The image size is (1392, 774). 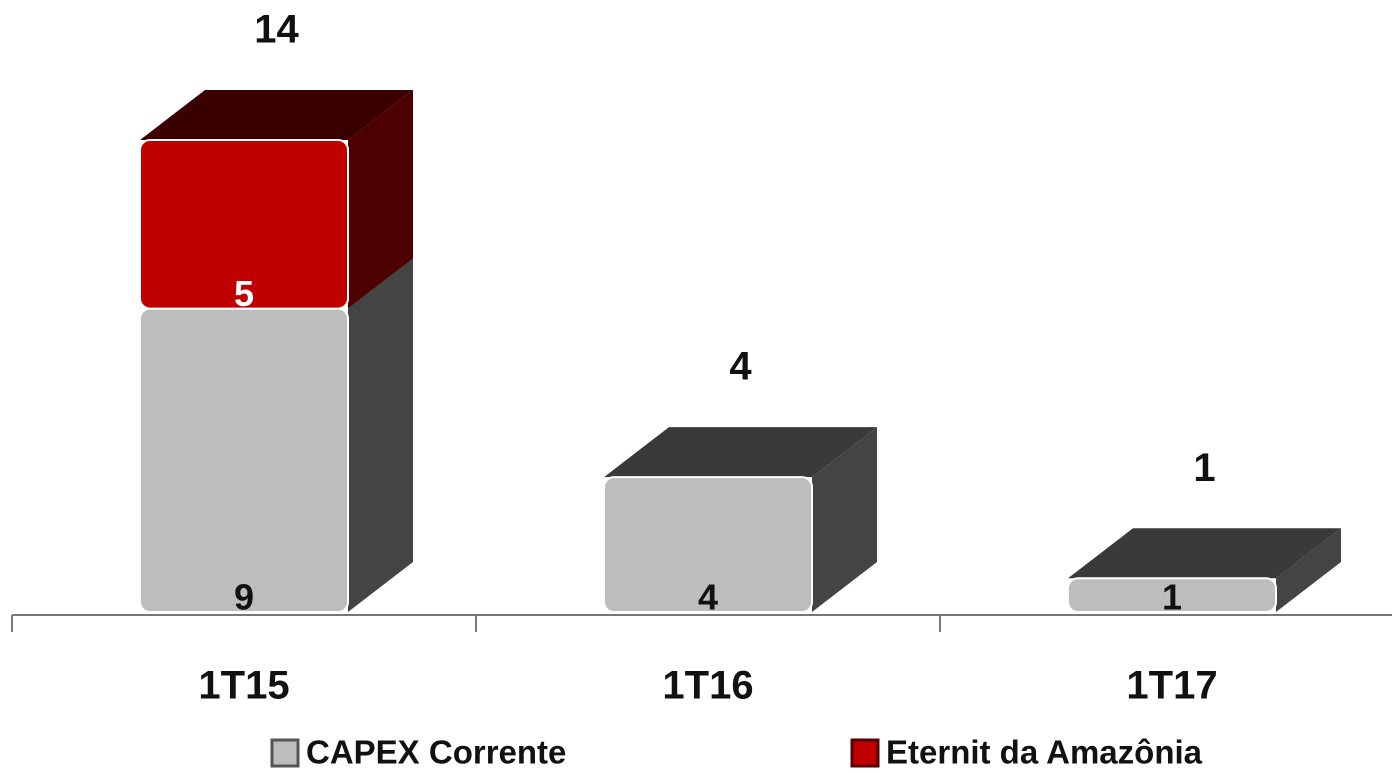 I want to click on value-label: 4, so click(x=708, y=597).